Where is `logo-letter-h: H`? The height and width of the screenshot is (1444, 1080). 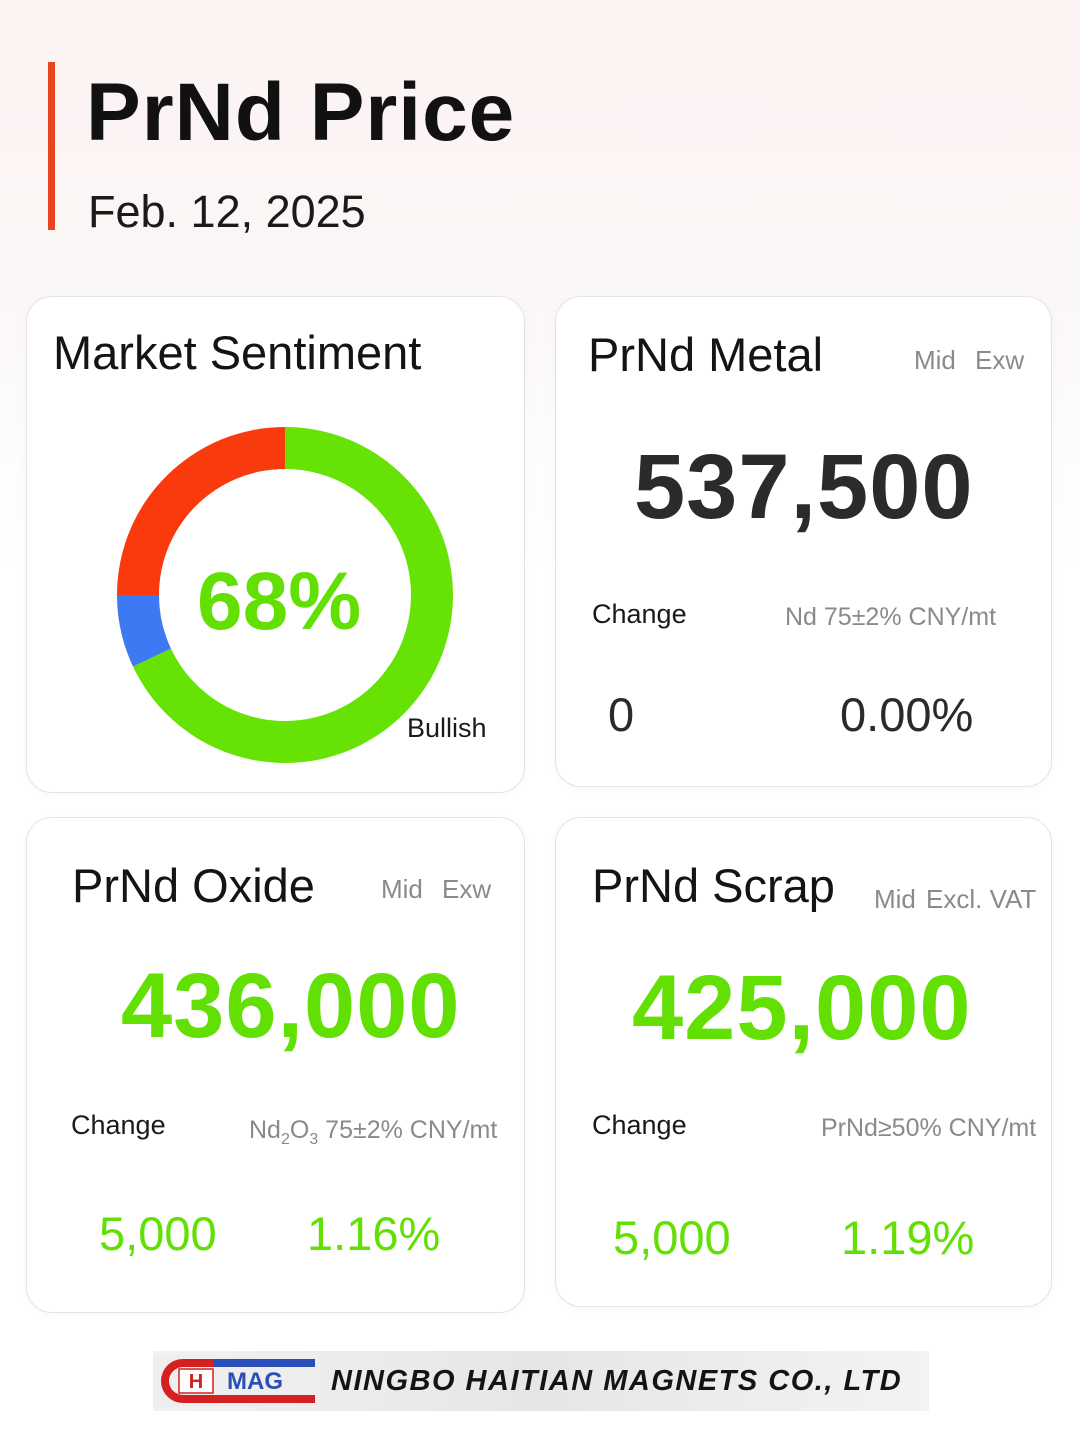 logo-letter-h: H is located at coordinates (196, 1382).